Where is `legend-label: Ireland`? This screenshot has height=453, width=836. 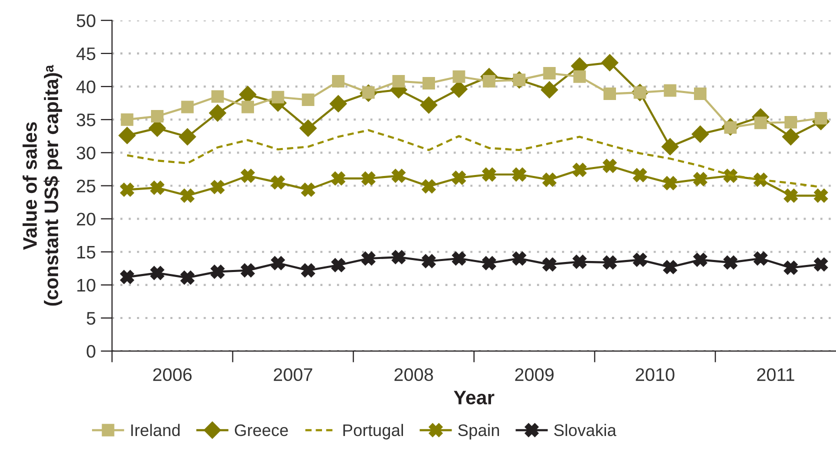 legend-label: Ireland is located at coordinates (155, 430).